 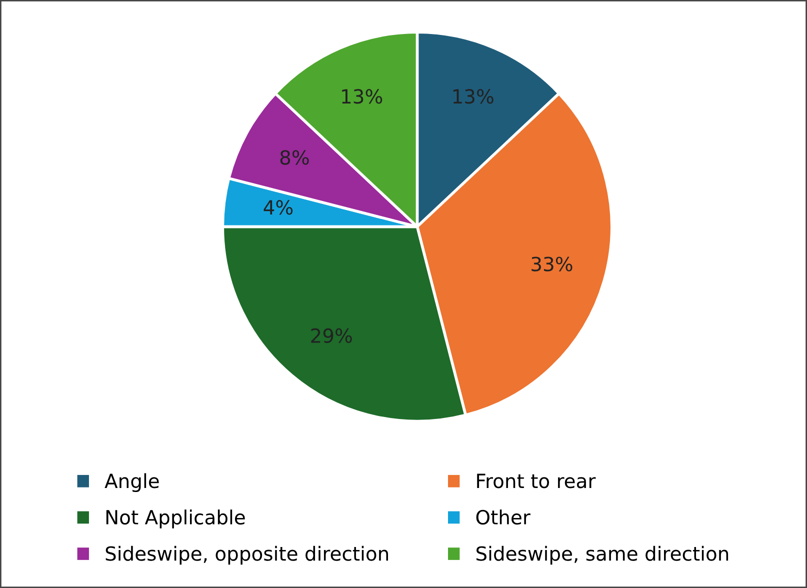 I want to click on legend-label: Sideswipe, opposite direction, so click(x=247, y=555).